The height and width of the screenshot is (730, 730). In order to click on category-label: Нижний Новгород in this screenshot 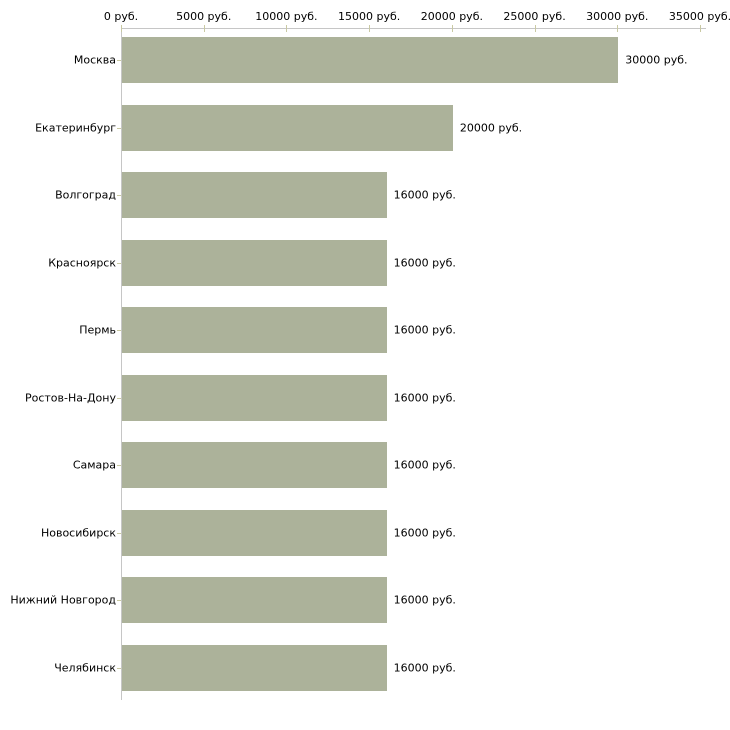, I will do `click(63, 600)`.